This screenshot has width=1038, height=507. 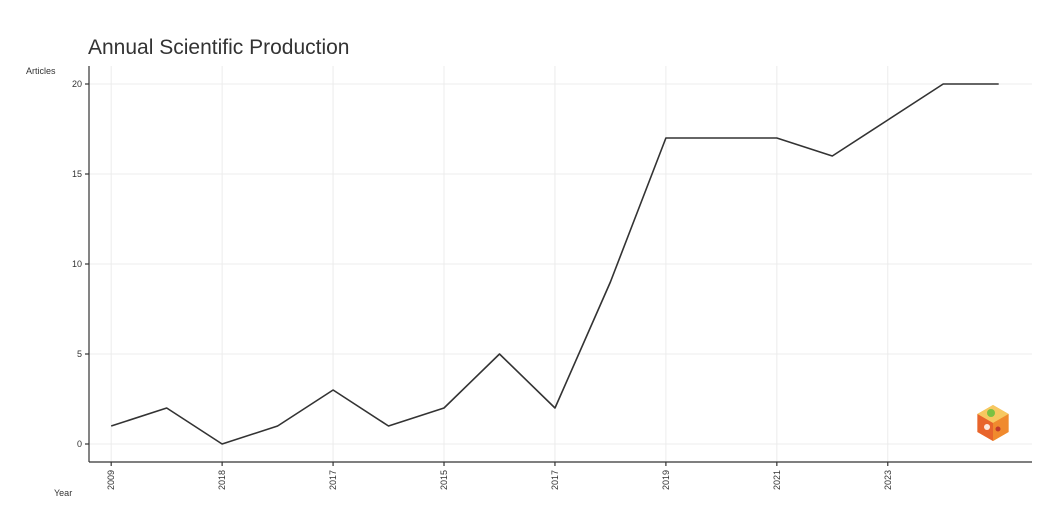 I want to click on x-tick-label: 2023, so click(x=888, y=480).